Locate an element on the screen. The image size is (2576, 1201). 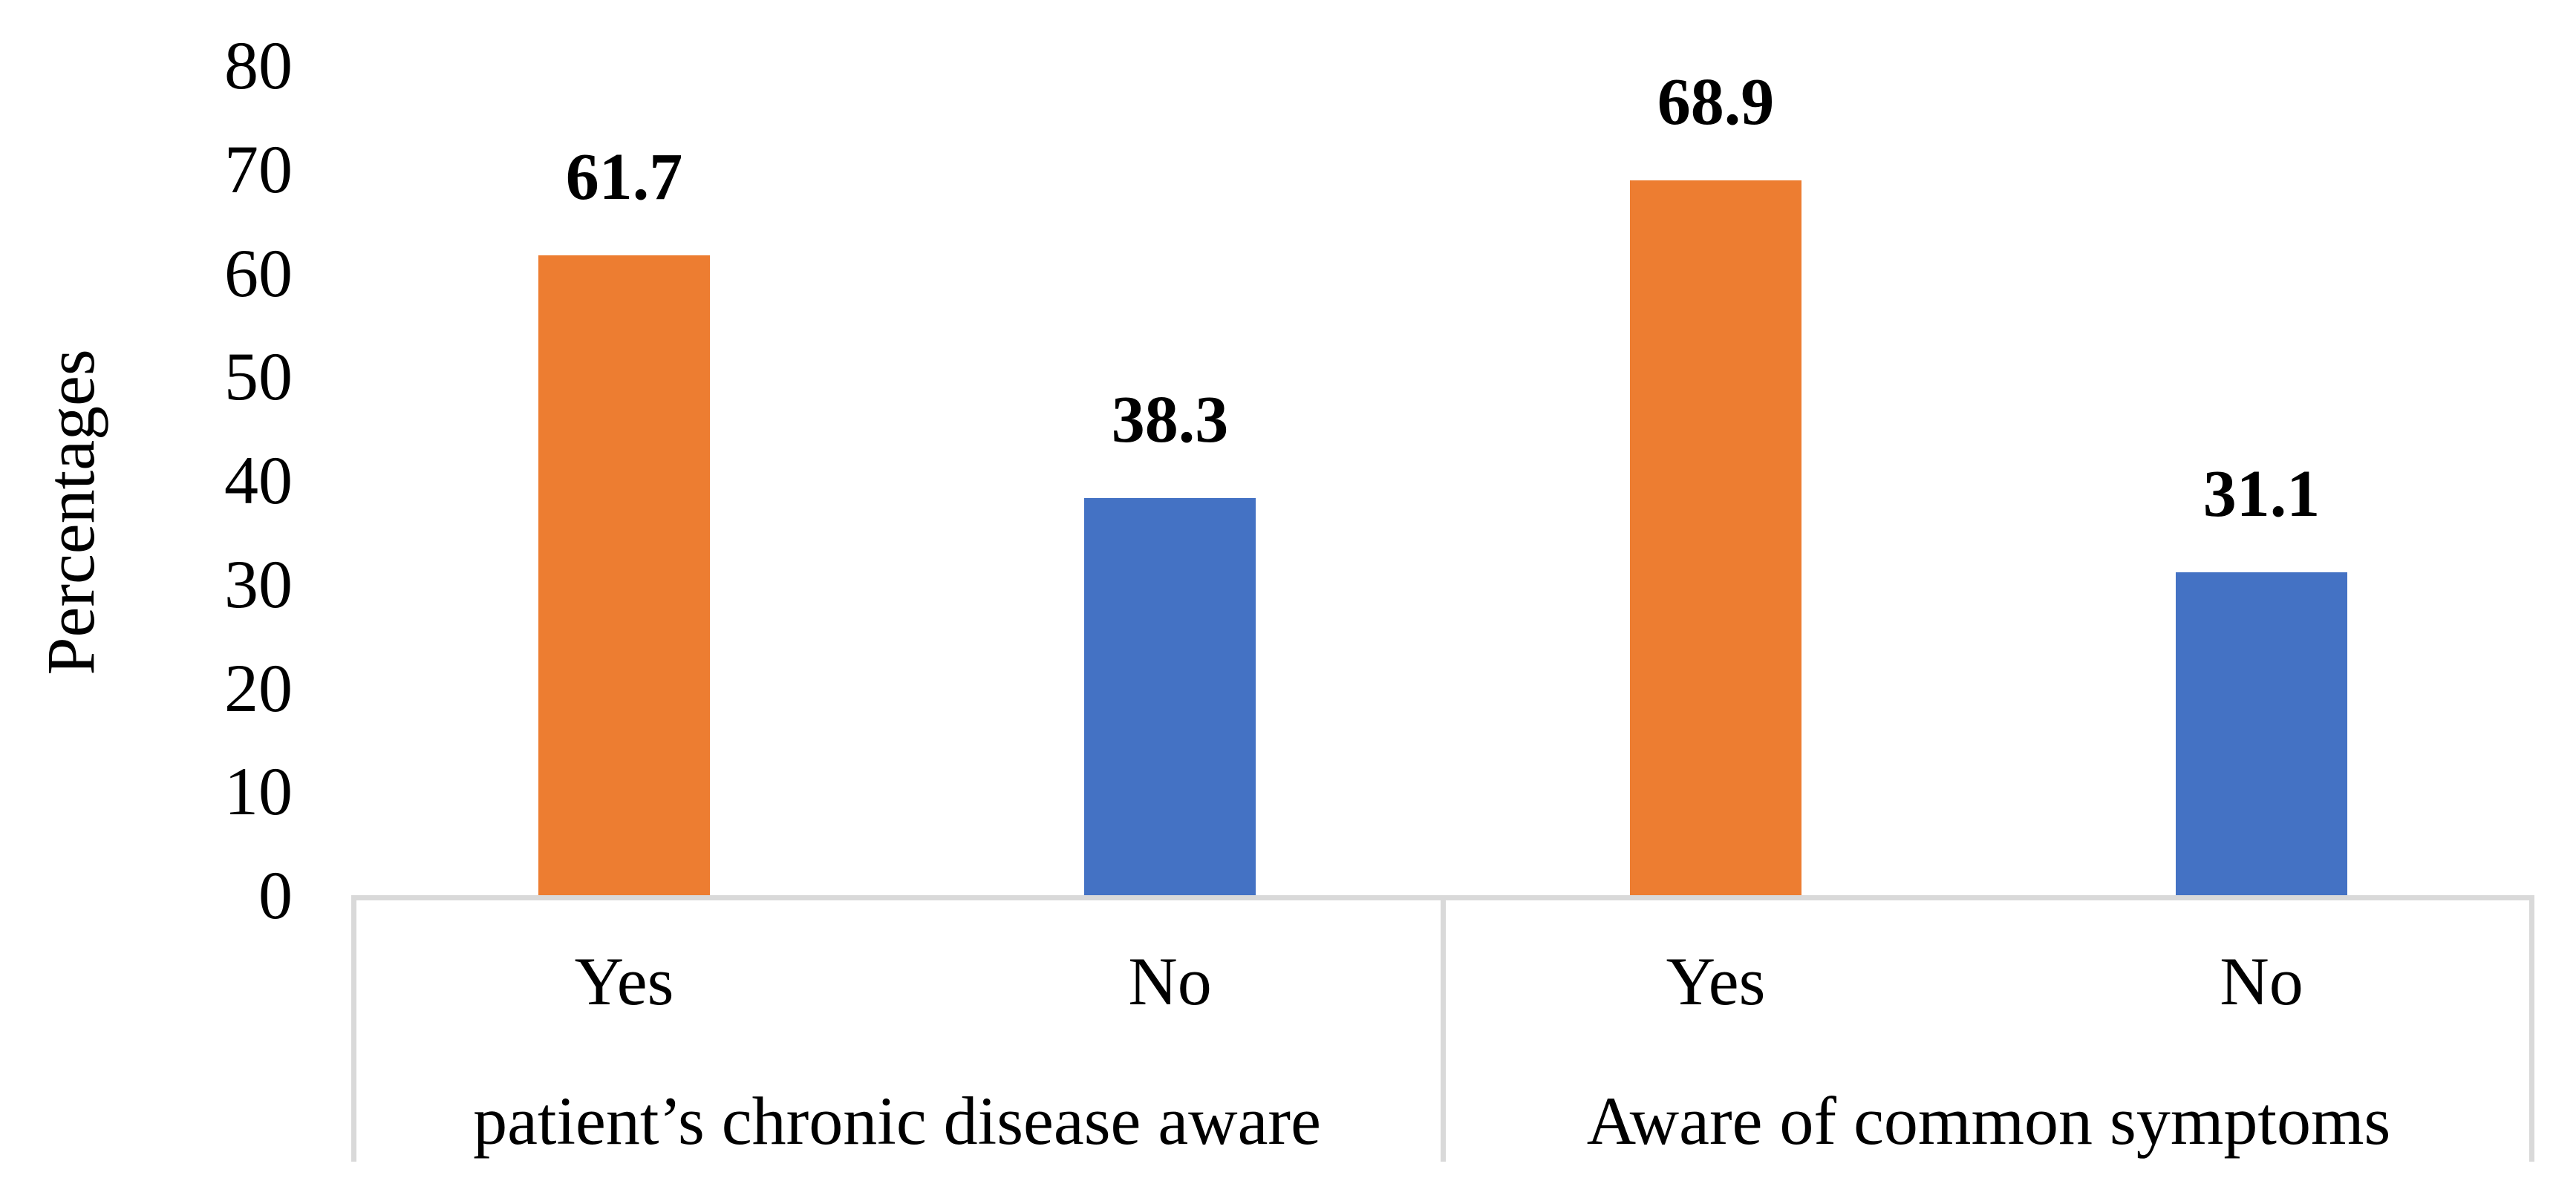
data-label-no-group2: 31.1 is located at coordinates (2261, 494).